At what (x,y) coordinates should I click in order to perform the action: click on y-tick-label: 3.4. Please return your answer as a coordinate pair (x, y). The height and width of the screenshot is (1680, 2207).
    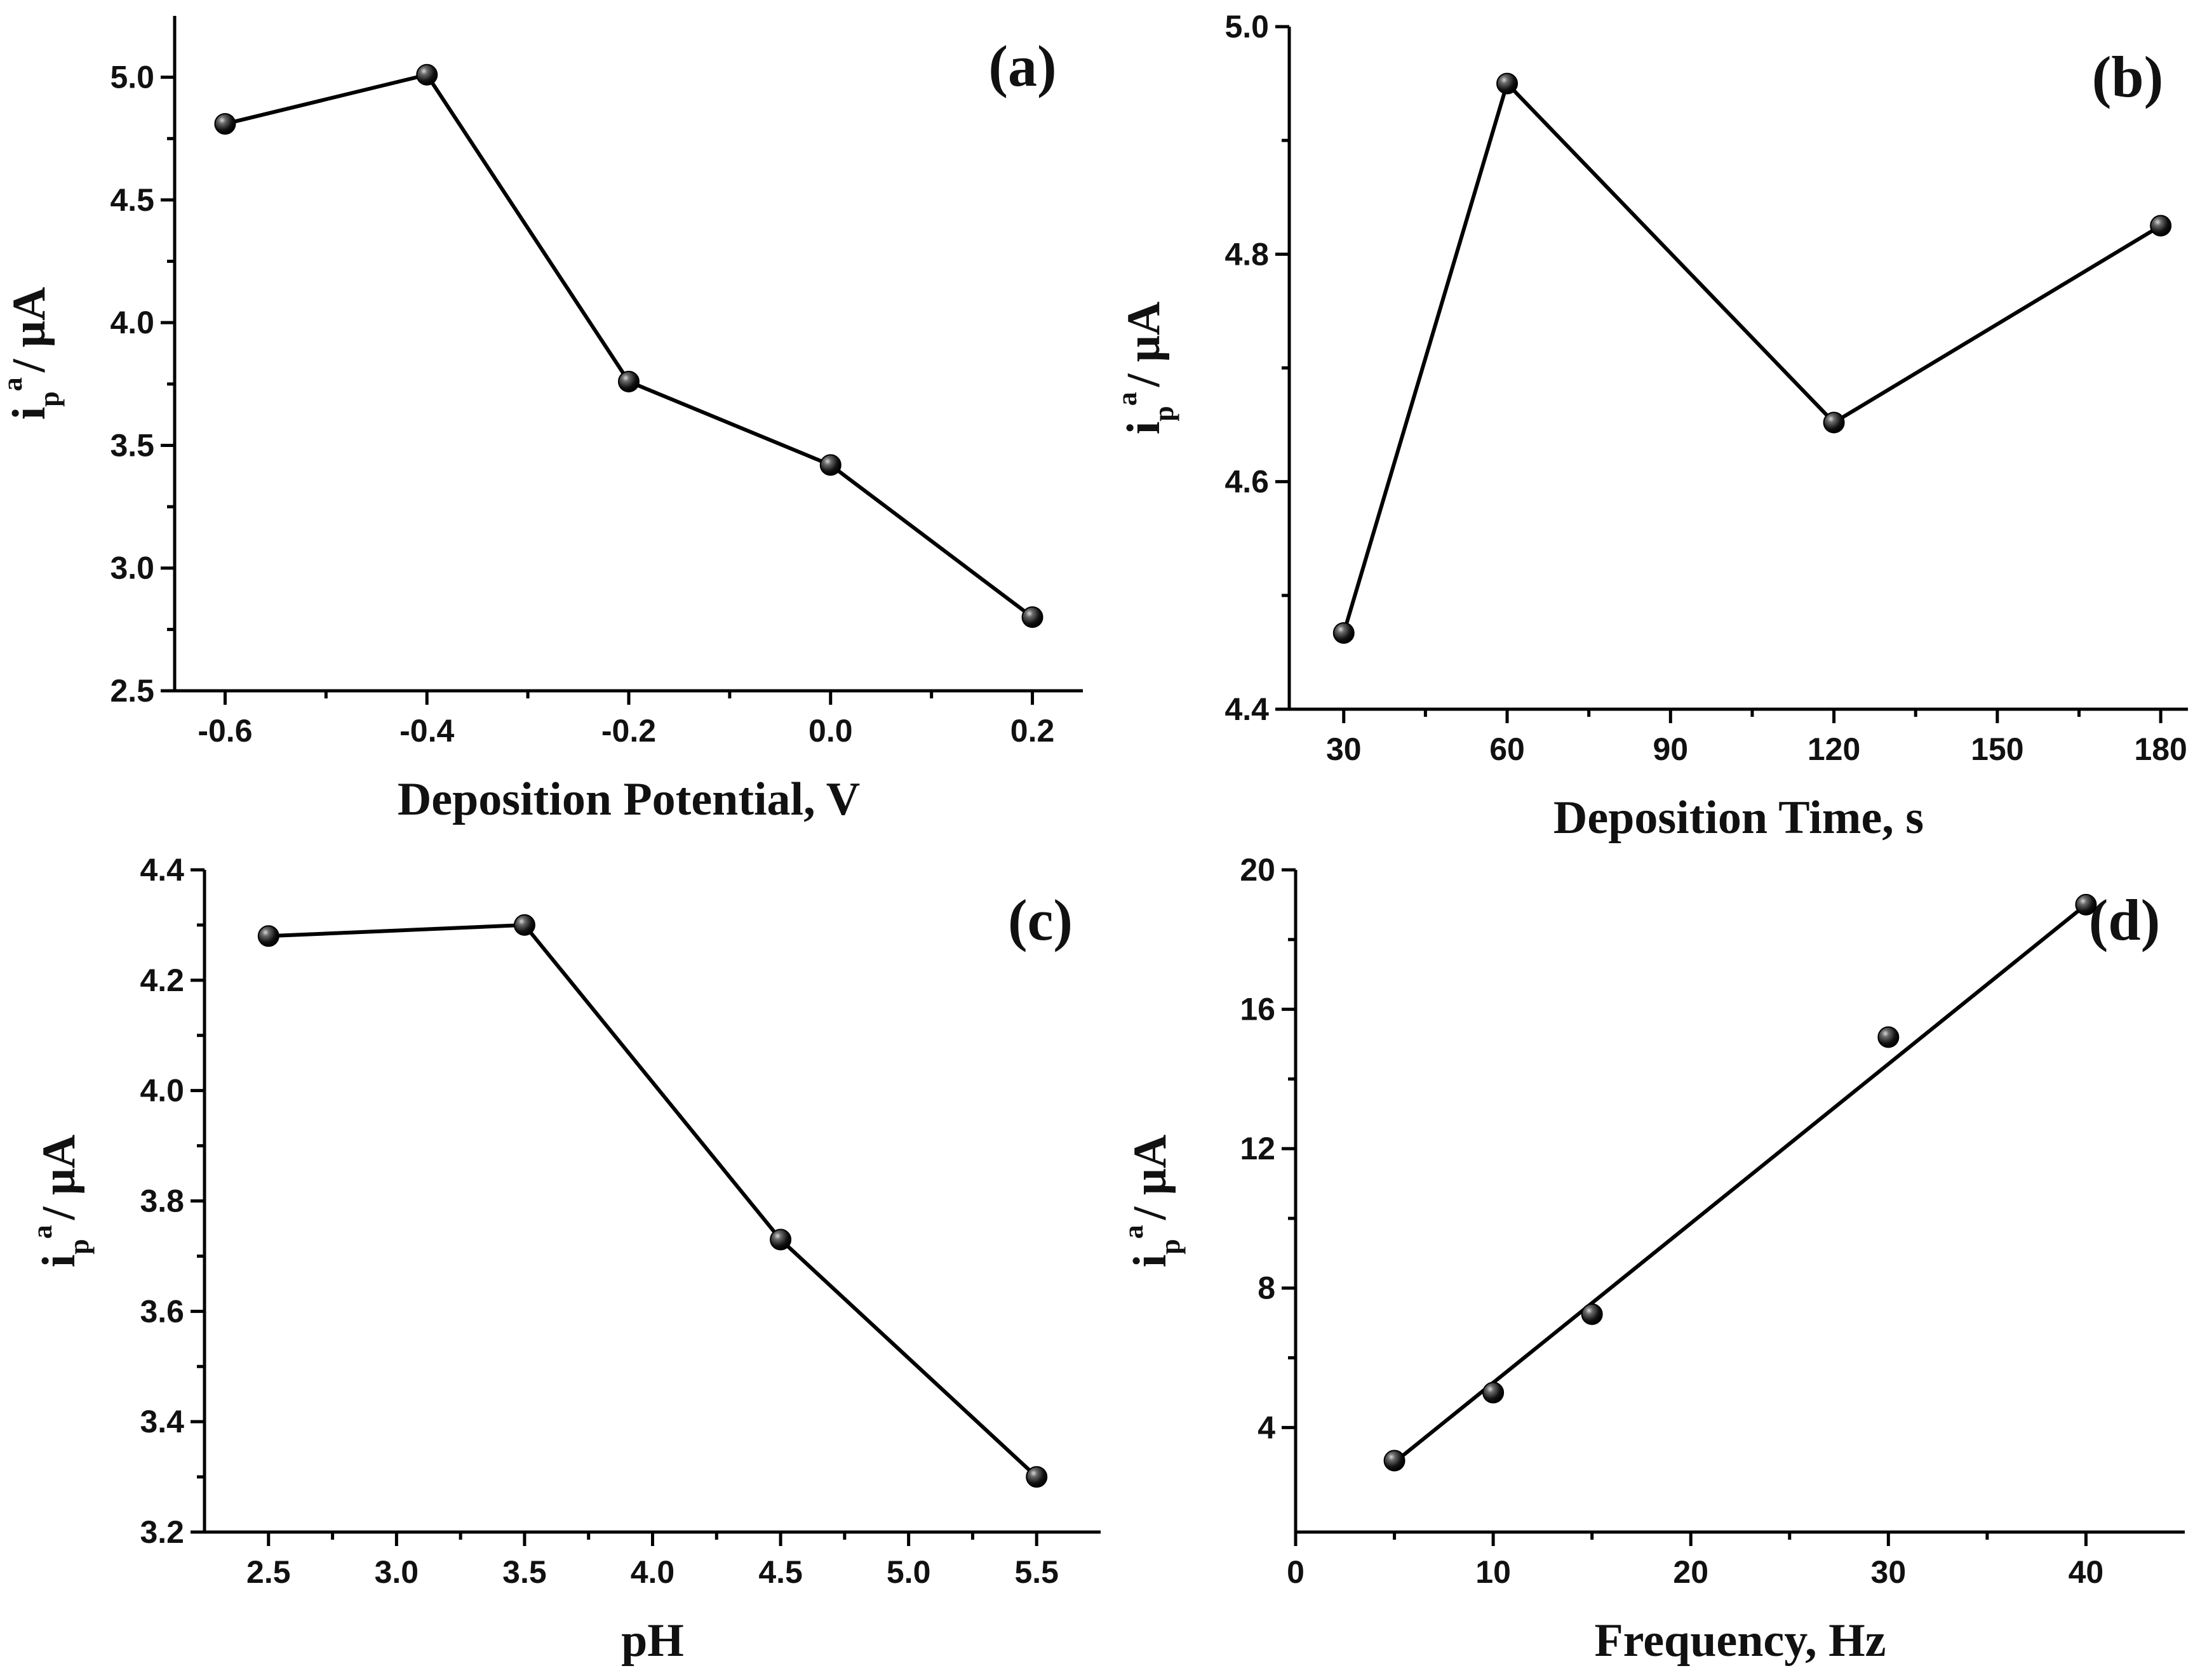
    Looking at the image, I should click on (162, 1421).